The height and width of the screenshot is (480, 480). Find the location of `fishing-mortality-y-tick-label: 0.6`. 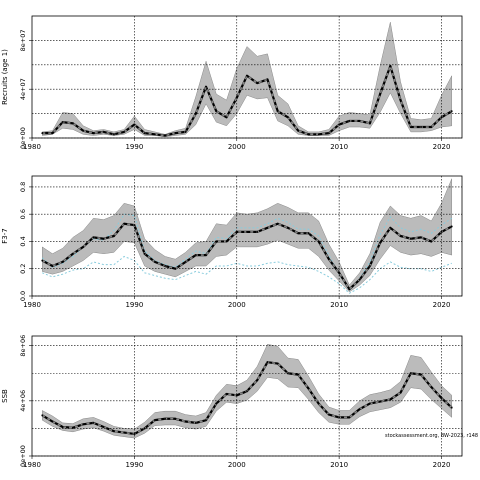

fishing-mortality-y-tick-label: 0.6 is located at coordinates (23, 214).